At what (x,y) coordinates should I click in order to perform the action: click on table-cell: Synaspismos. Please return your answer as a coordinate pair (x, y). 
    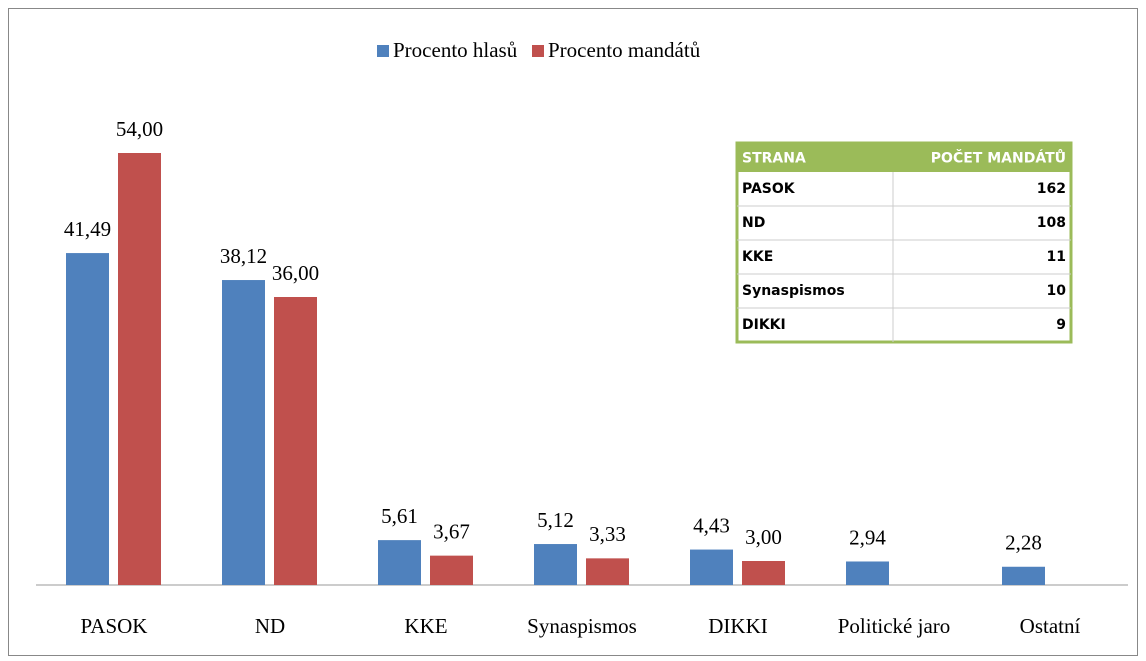
    Looking at the image, I should click on (793, 291).